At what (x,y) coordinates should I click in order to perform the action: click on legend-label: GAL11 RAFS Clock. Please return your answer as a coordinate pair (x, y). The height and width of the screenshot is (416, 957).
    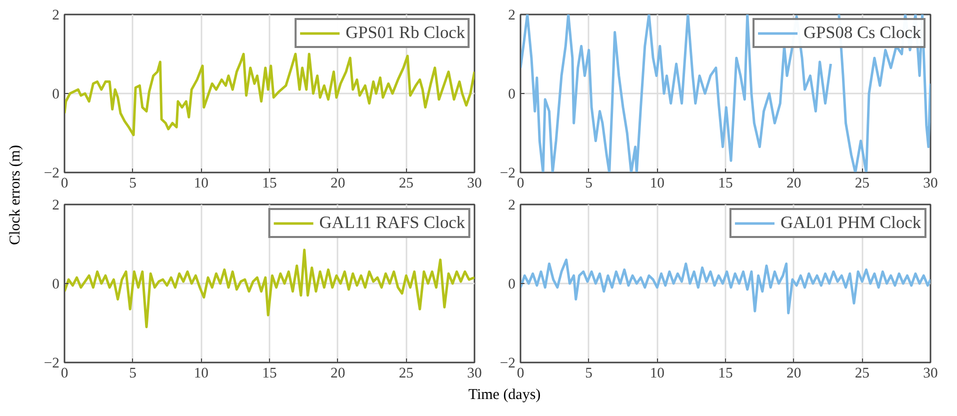
    Looking at the image, I should click on (392, 223).